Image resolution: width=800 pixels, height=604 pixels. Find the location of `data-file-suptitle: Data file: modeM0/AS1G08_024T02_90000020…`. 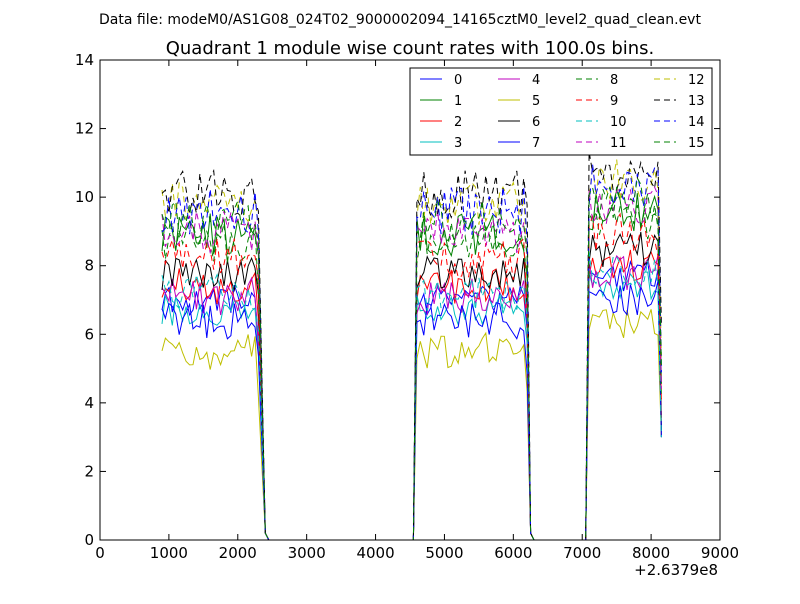

data-file-suptitle: Data file: modeM0/AS1G08_024T02_90000020… is located at coordinates (400, 20).